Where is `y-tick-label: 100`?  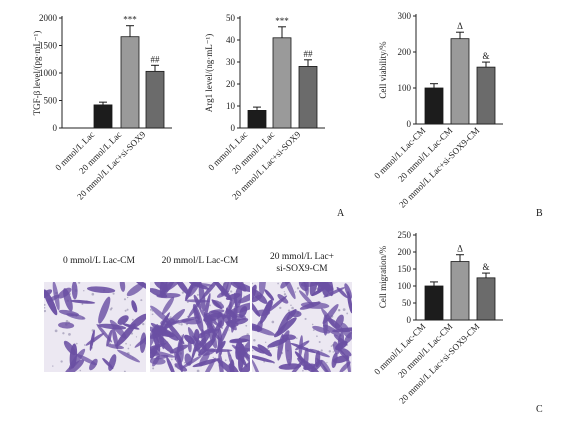
y-tick-label: 100 is located at coordinates (405, 286).